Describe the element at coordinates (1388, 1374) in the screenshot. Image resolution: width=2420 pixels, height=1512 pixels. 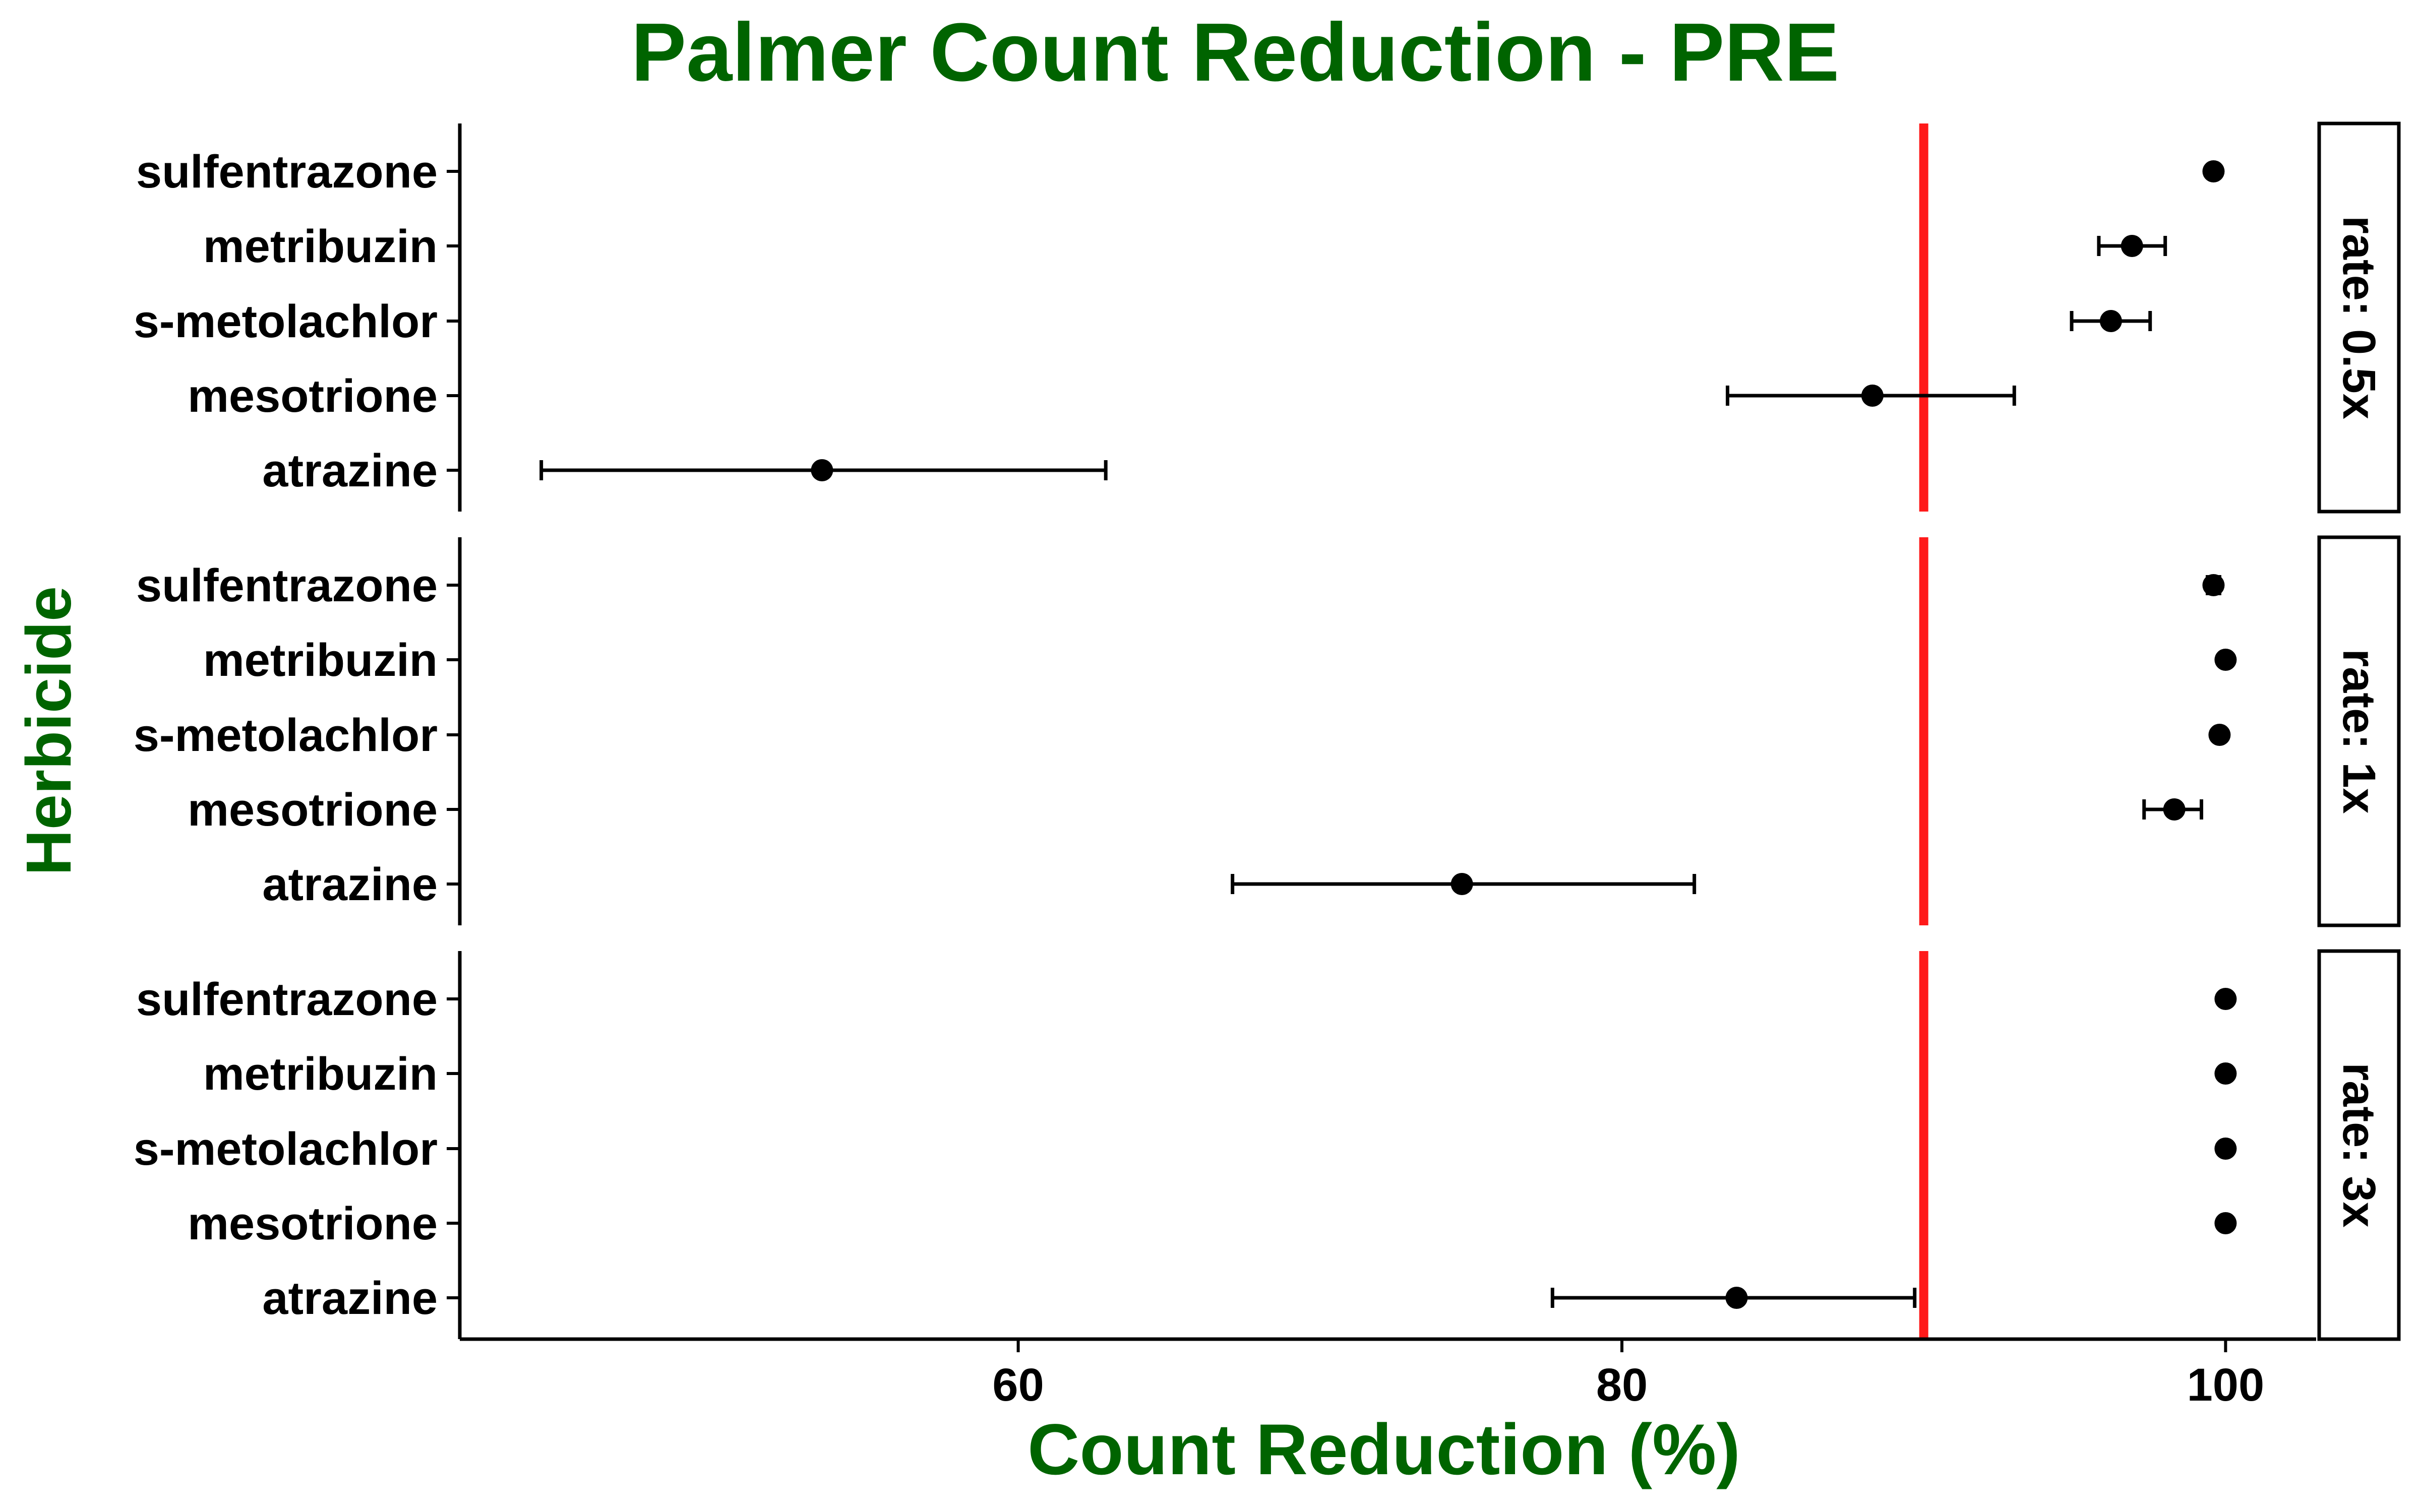
I see `x-axis: 60 80 100` at that location.